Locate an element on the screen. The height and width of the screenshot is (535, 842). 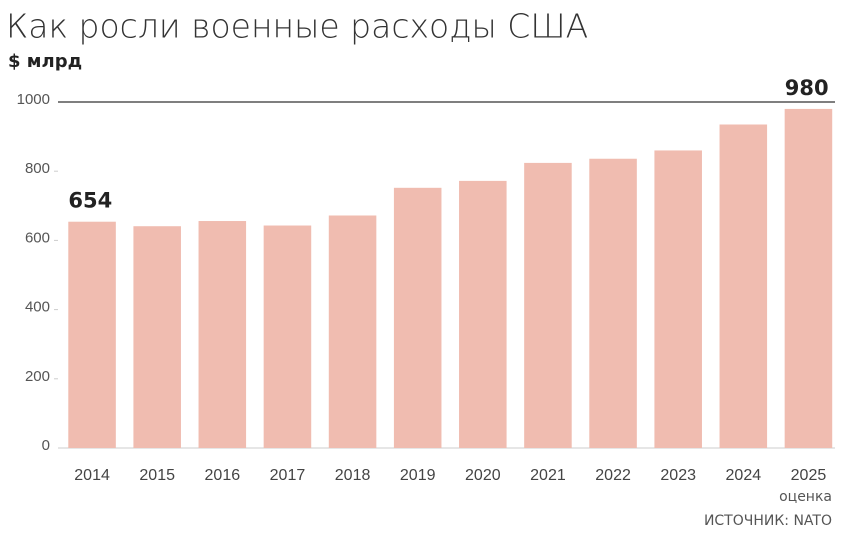
x-tick-label: 2021 is located at coordinates (548, 475).